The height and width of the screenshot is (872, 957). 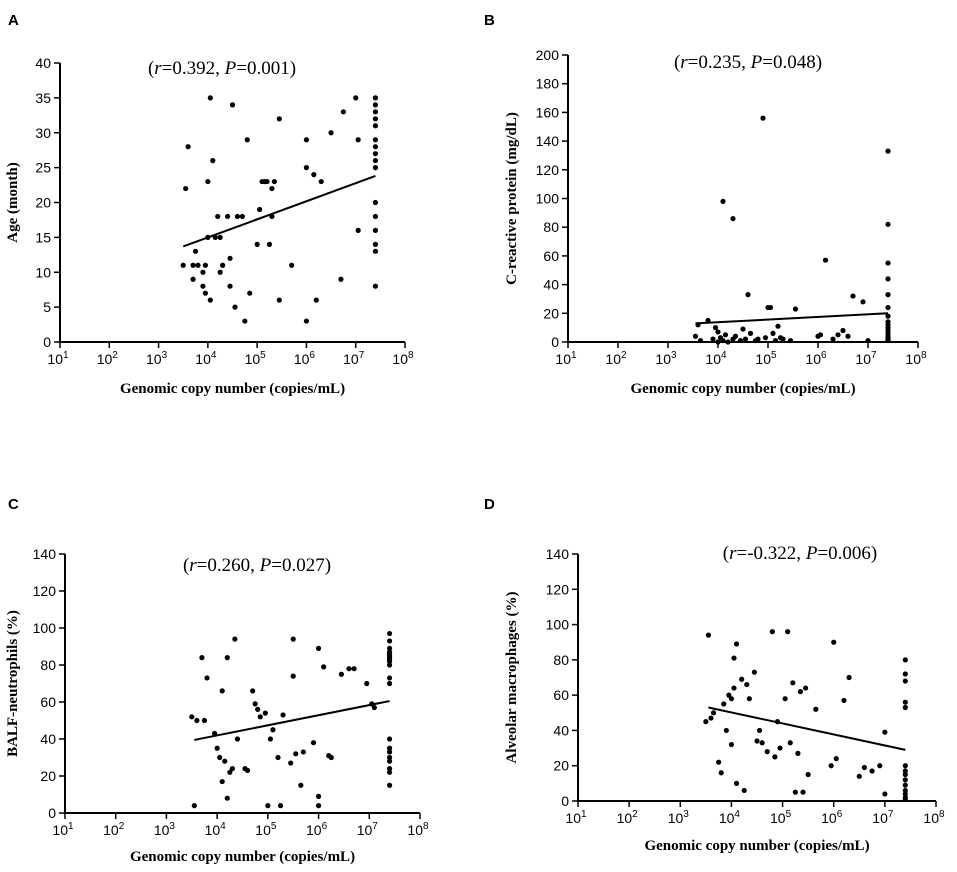 What do you see at coordinates (561, 660) in the screenshot?
I see `y-tick-label: 80` at bounding box center [561, 660].